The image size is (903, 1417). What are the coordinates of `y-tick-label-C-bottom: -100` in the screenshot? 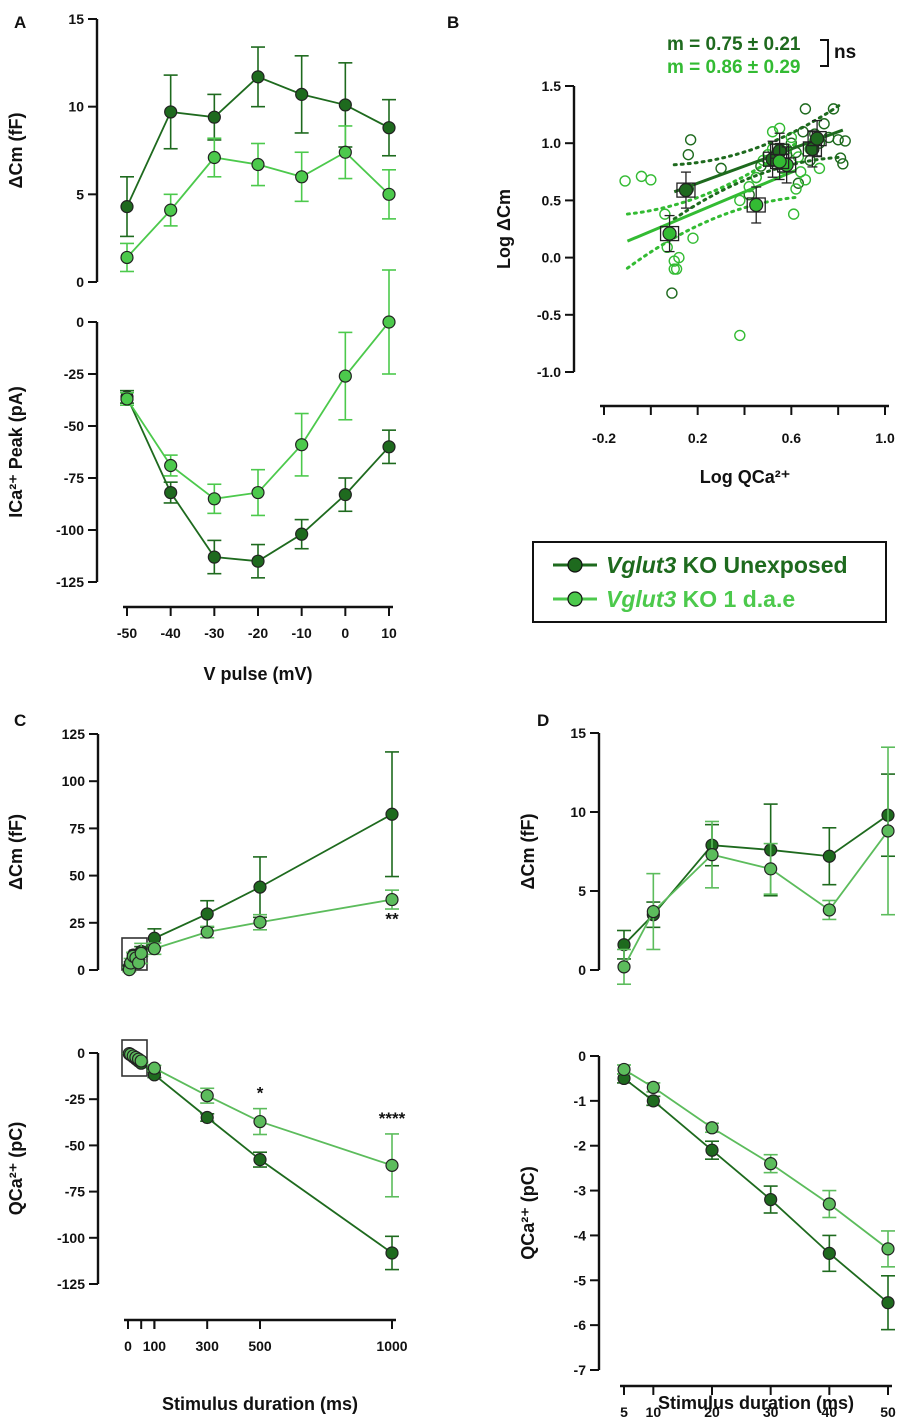 It's located at (71, 1238).